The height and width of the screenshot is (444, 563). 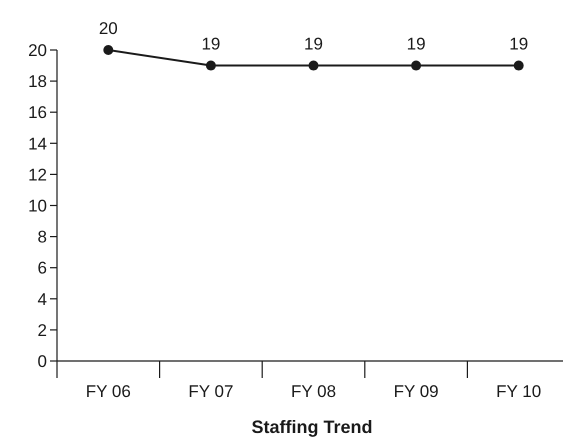 I want to click on x-tick-label: FY 10, so click(x=519, y=391).